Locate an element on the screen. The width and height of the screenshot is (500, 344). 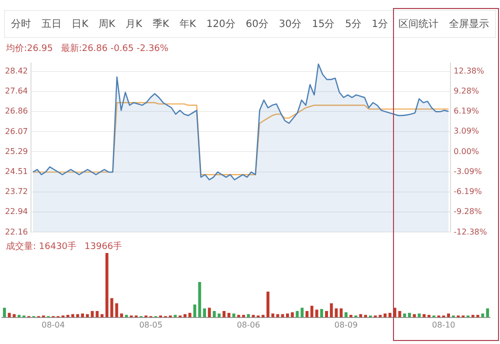
text: 五日 is located at coordinates (51, 24).